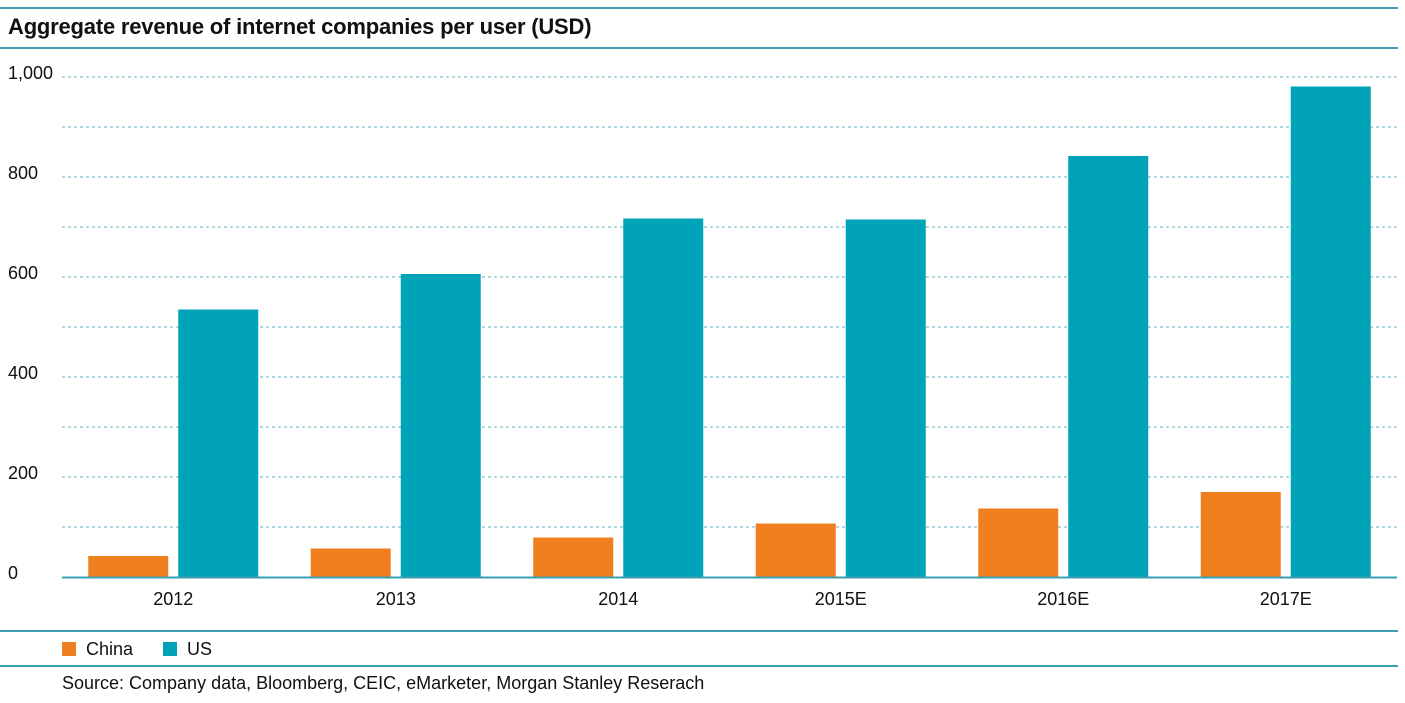  I want to click on legend-rule, so click(699, 631).